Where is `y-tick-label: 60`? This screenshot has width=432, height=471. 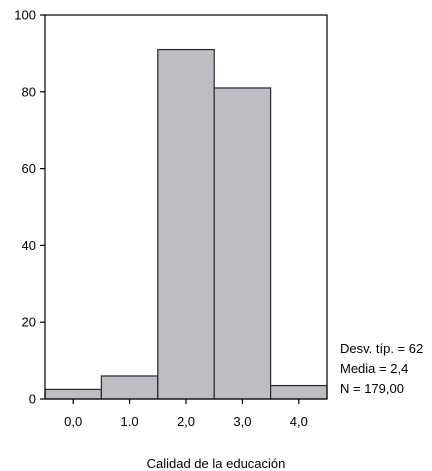 y-tick-label: 60 is located at coordinates (29, 168).